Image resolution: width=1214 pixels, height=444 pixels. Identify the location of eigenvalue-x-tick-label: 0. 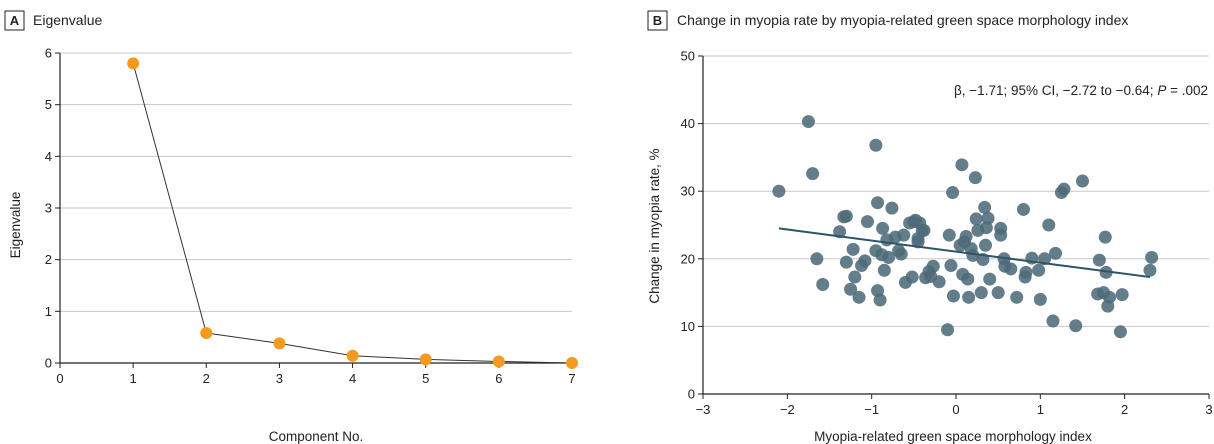
(59, 378).